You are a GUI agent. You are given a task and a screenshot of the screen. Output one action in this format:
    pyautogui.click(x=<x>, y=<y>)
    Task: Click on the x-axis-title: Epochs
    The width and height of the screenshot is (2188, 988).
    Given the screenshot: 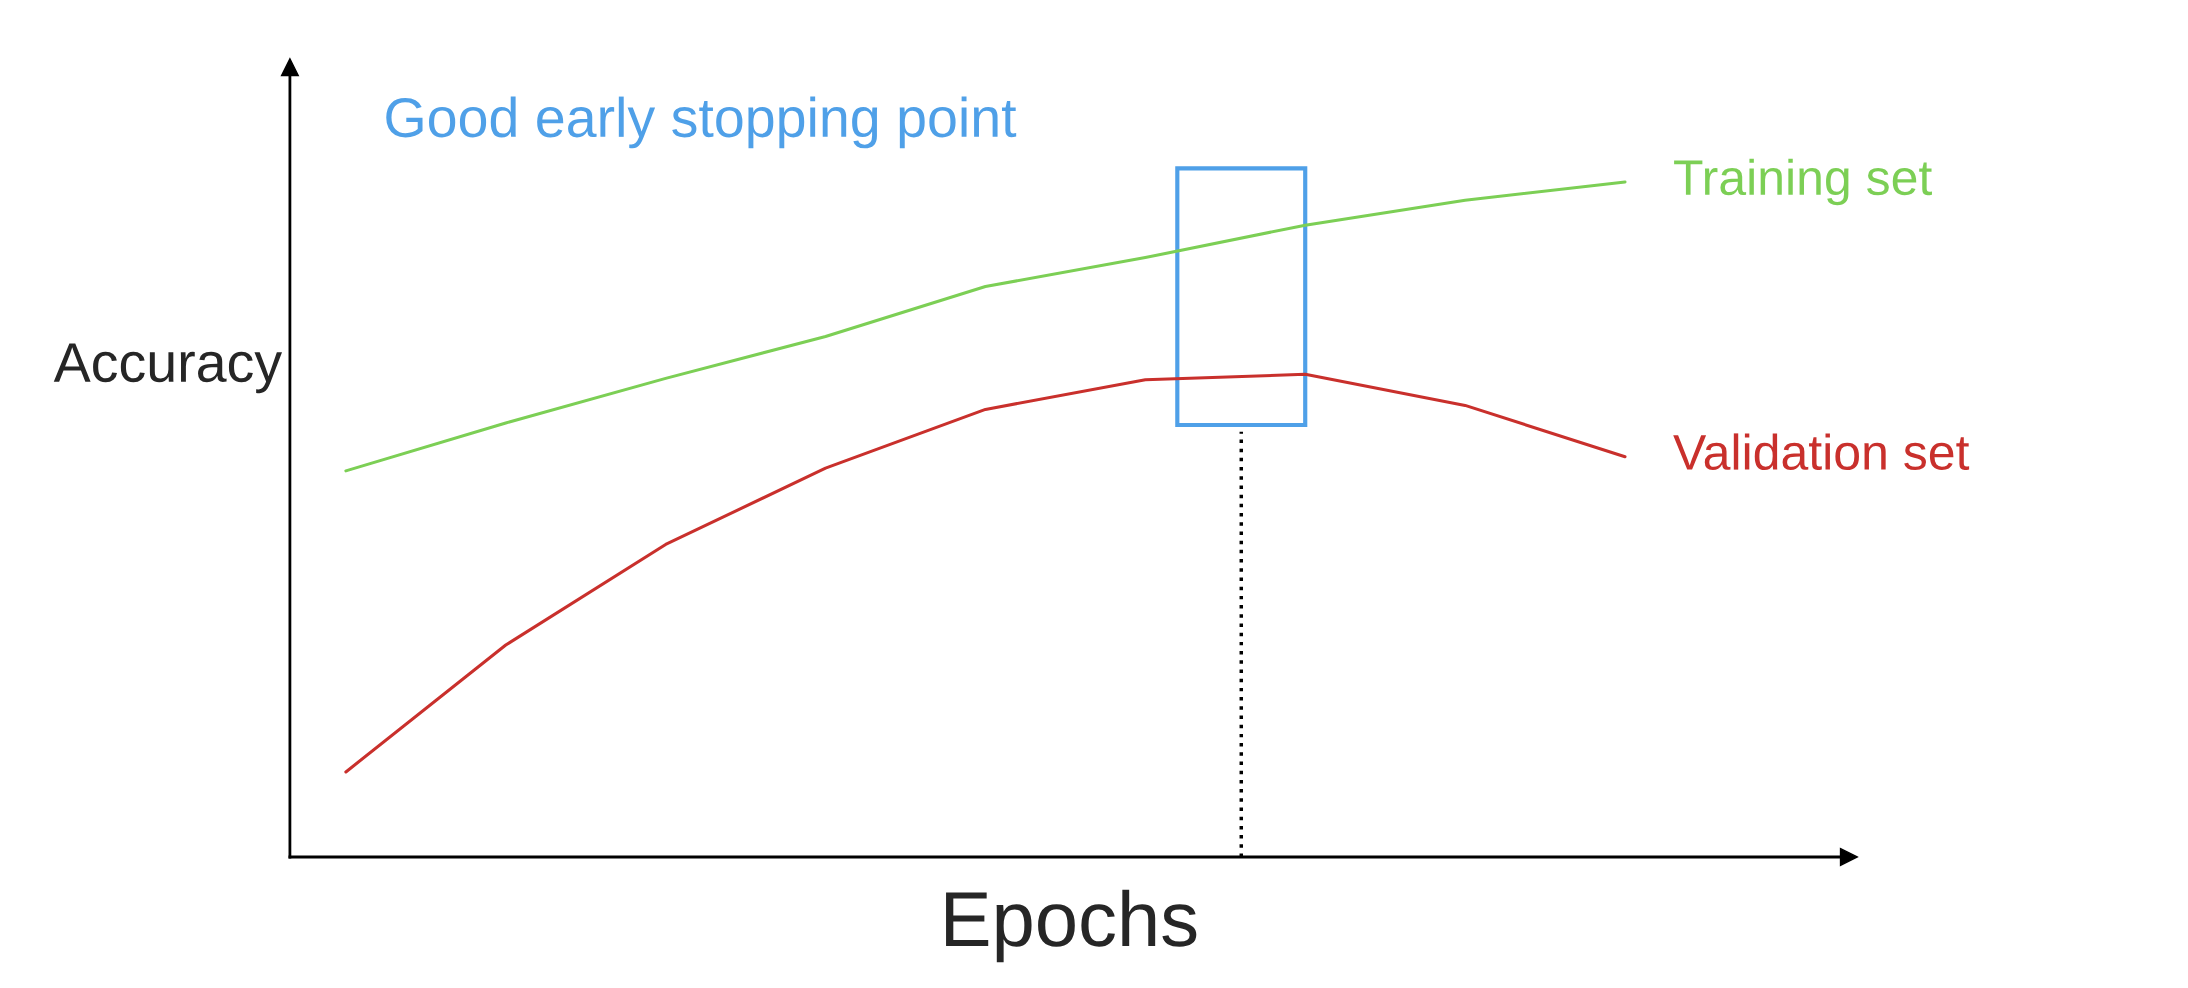 What is the action you would take?
    pyautogui.click(x=1071, y=926)
    